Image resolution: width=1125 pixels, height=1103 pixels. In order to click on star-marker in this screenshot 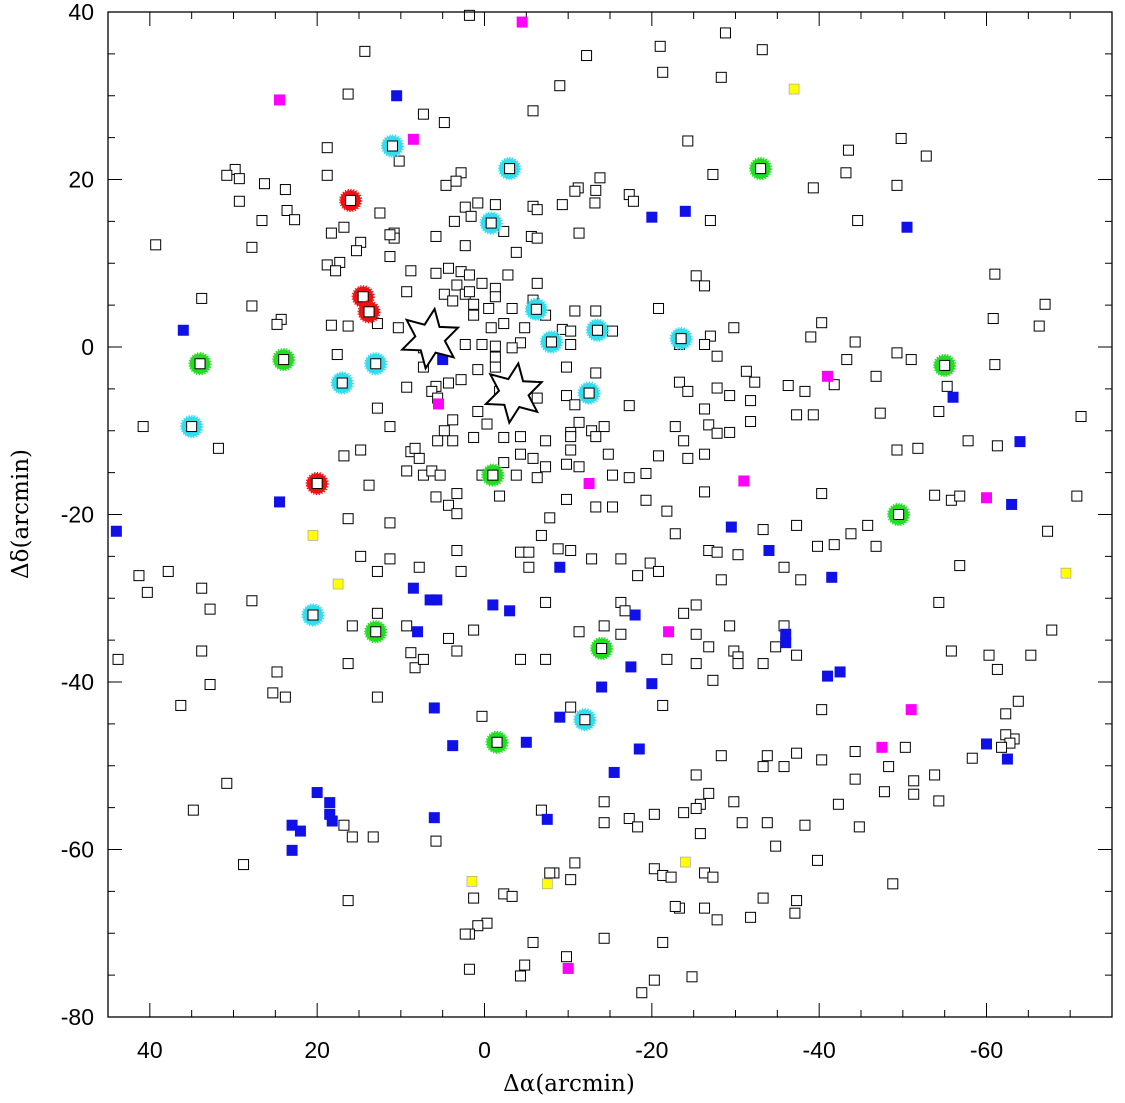, I will do `click(514, 393)`.